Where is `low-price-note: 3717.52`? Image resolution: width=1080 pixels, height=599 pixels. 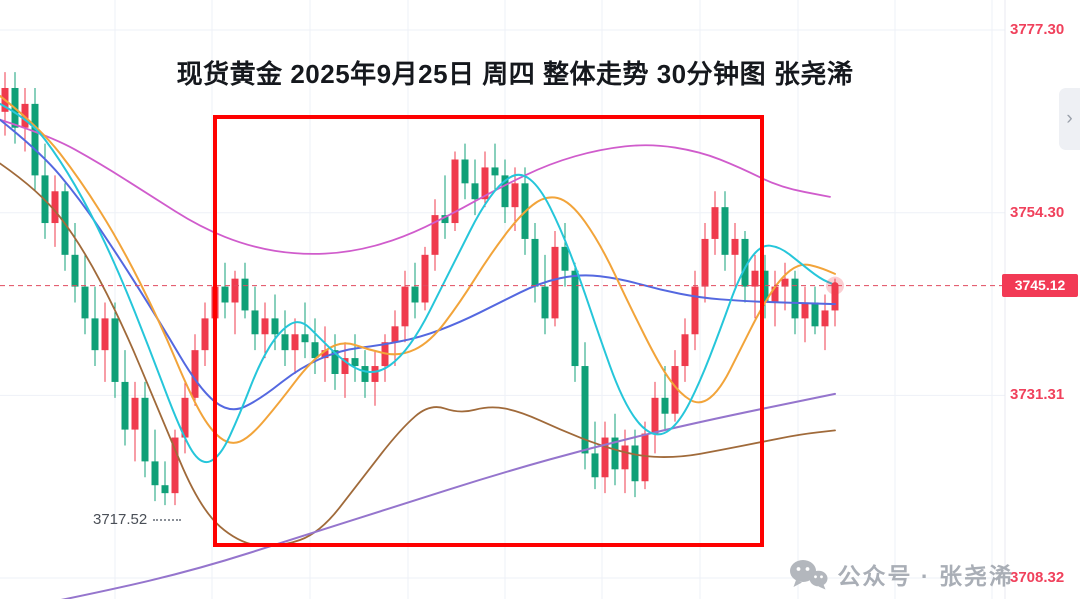 low-price-note: 3717.52 is located at coordinates (137, 519).